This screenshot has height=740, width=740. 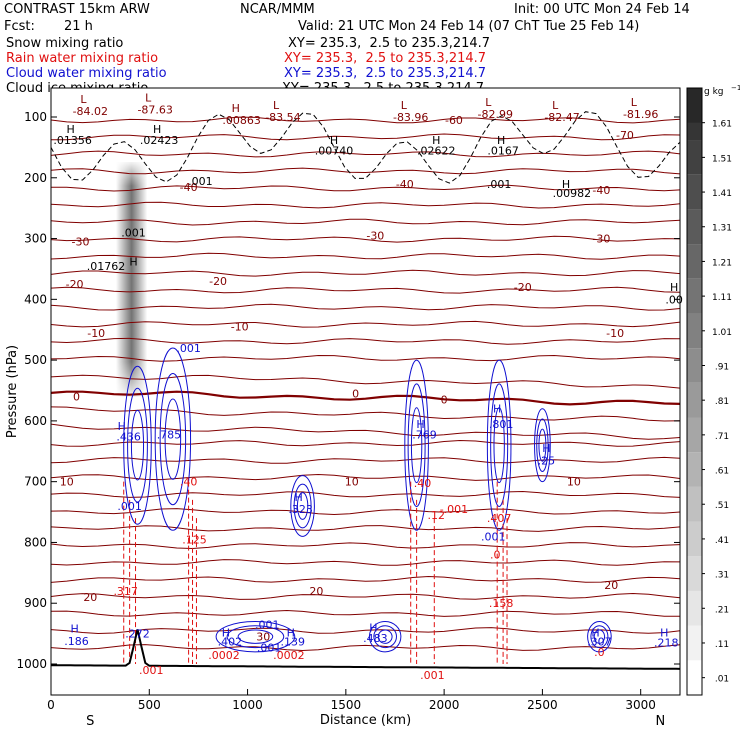 I want to click on cloud-ice-label: .0167, so click(x=503, y=150).